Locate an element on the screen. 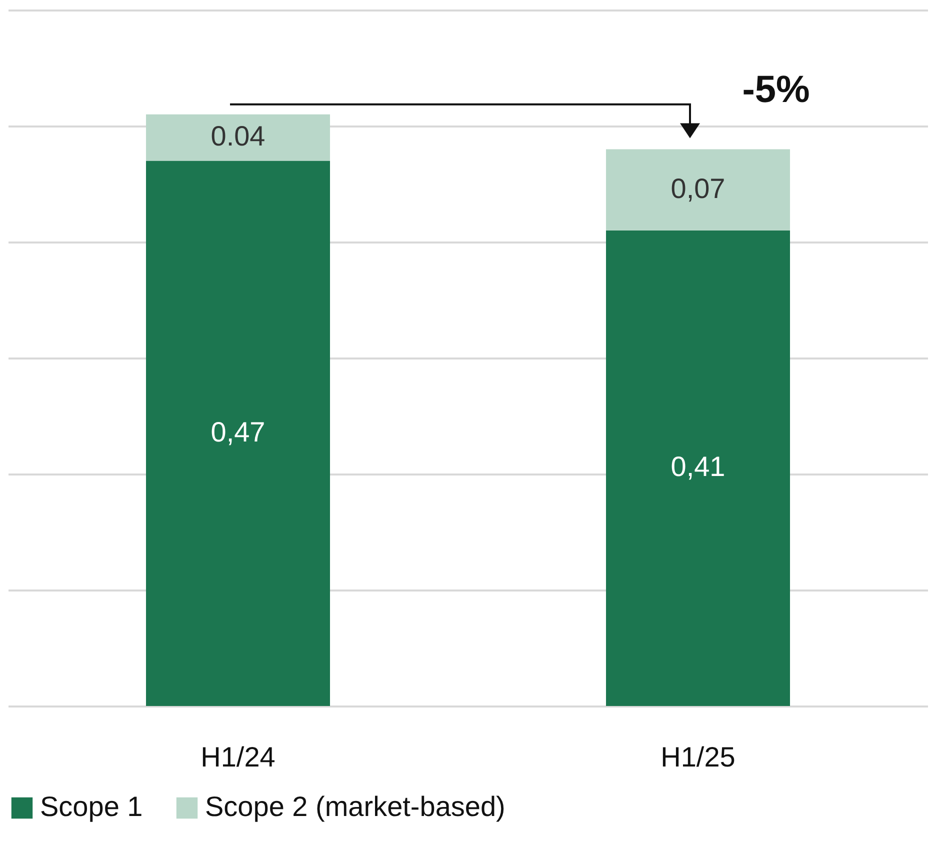 The height and width of the screenshot is (842, 935). x-tick-label: H1/24 is located at coordinates (238, 757).